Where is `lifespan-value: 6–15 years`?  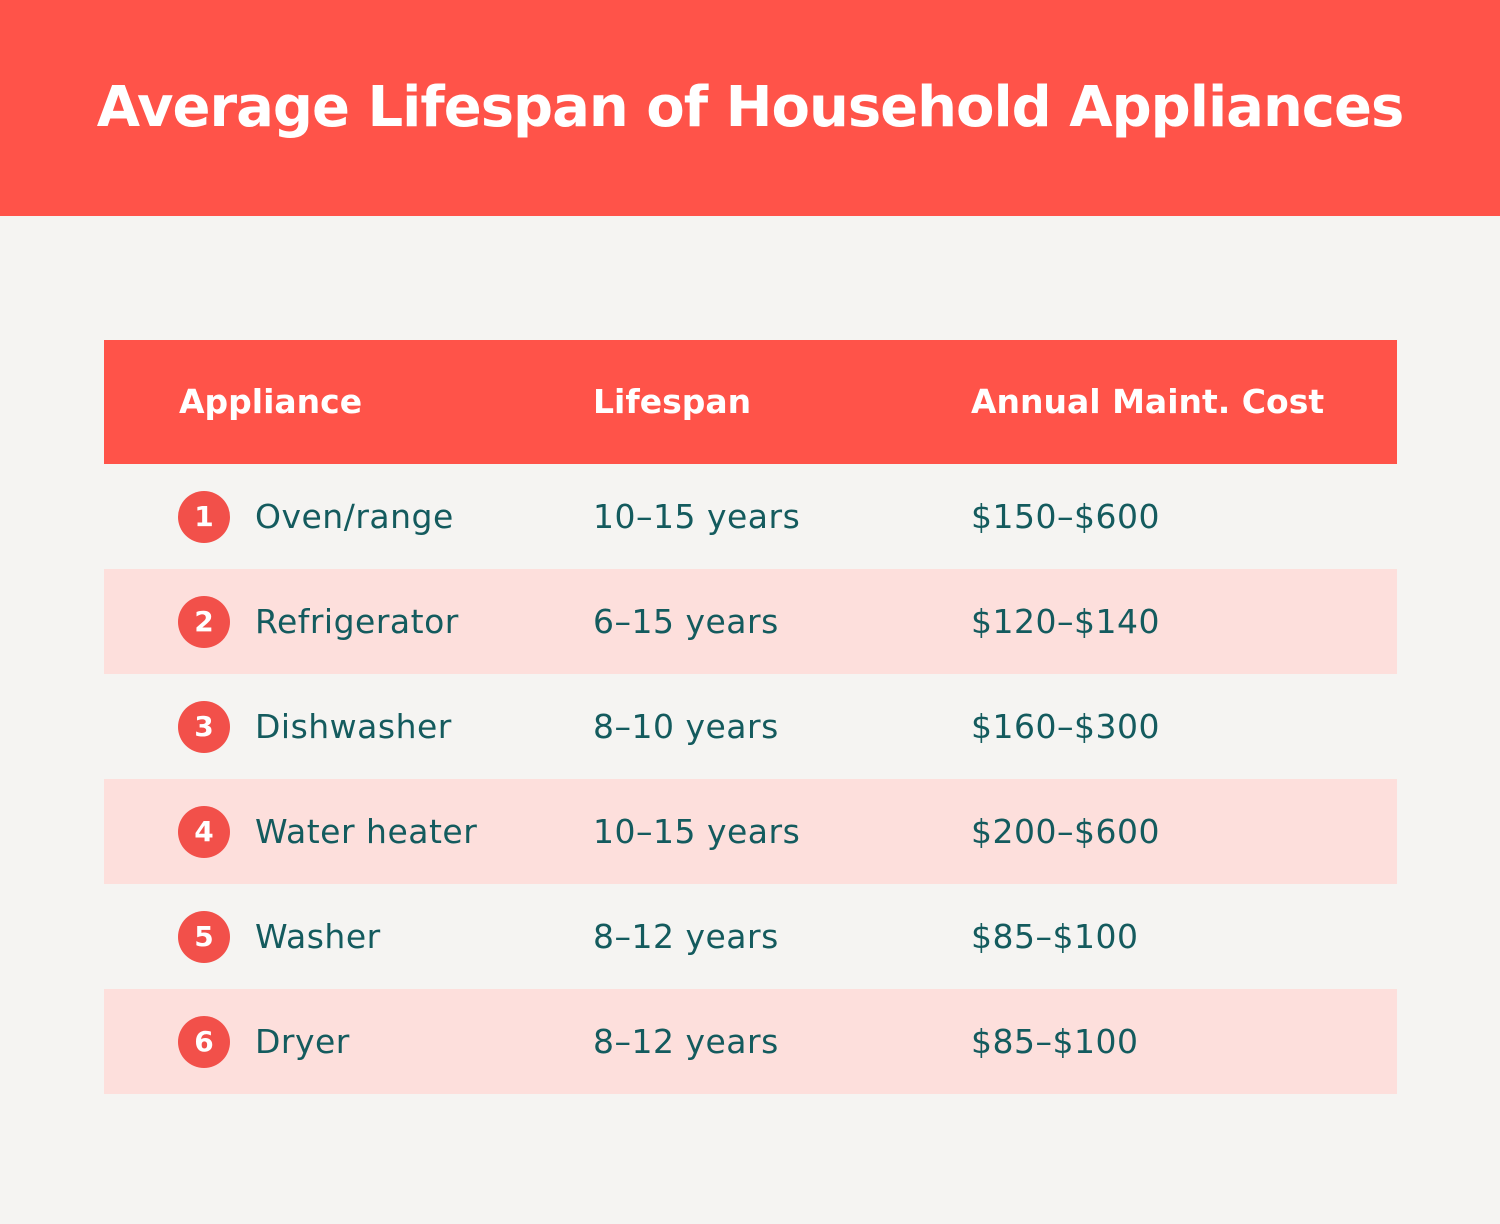
lifespan-value: 6–15 years is located at coordinates (686, 621).